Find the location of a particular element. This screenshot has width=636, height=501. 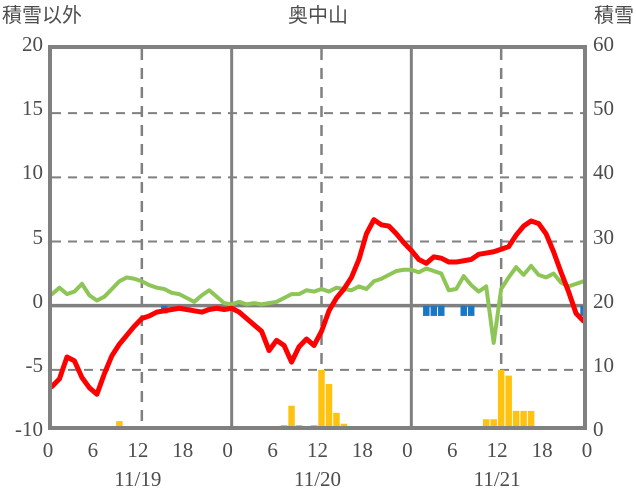

day-label: 11/19 is located at coordinates (138, 479).